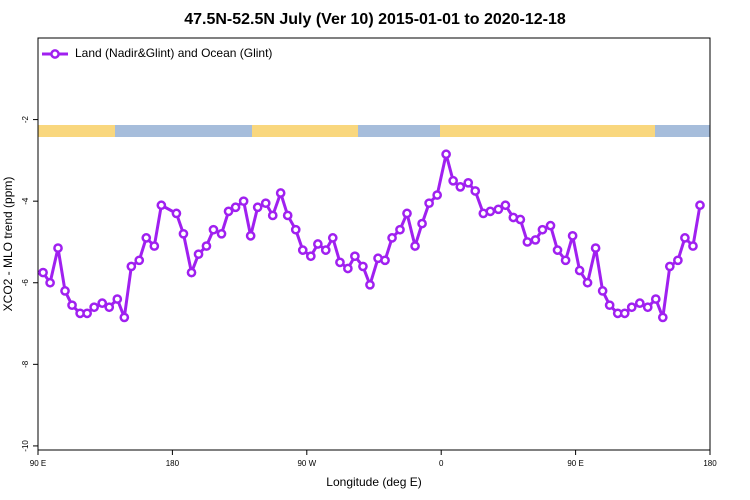 The width and height of the screenshot is (750, 500). Describe the element at coordinates (306, 463) in the screenshot. I see `x-tick-label: 90 W` at that location.